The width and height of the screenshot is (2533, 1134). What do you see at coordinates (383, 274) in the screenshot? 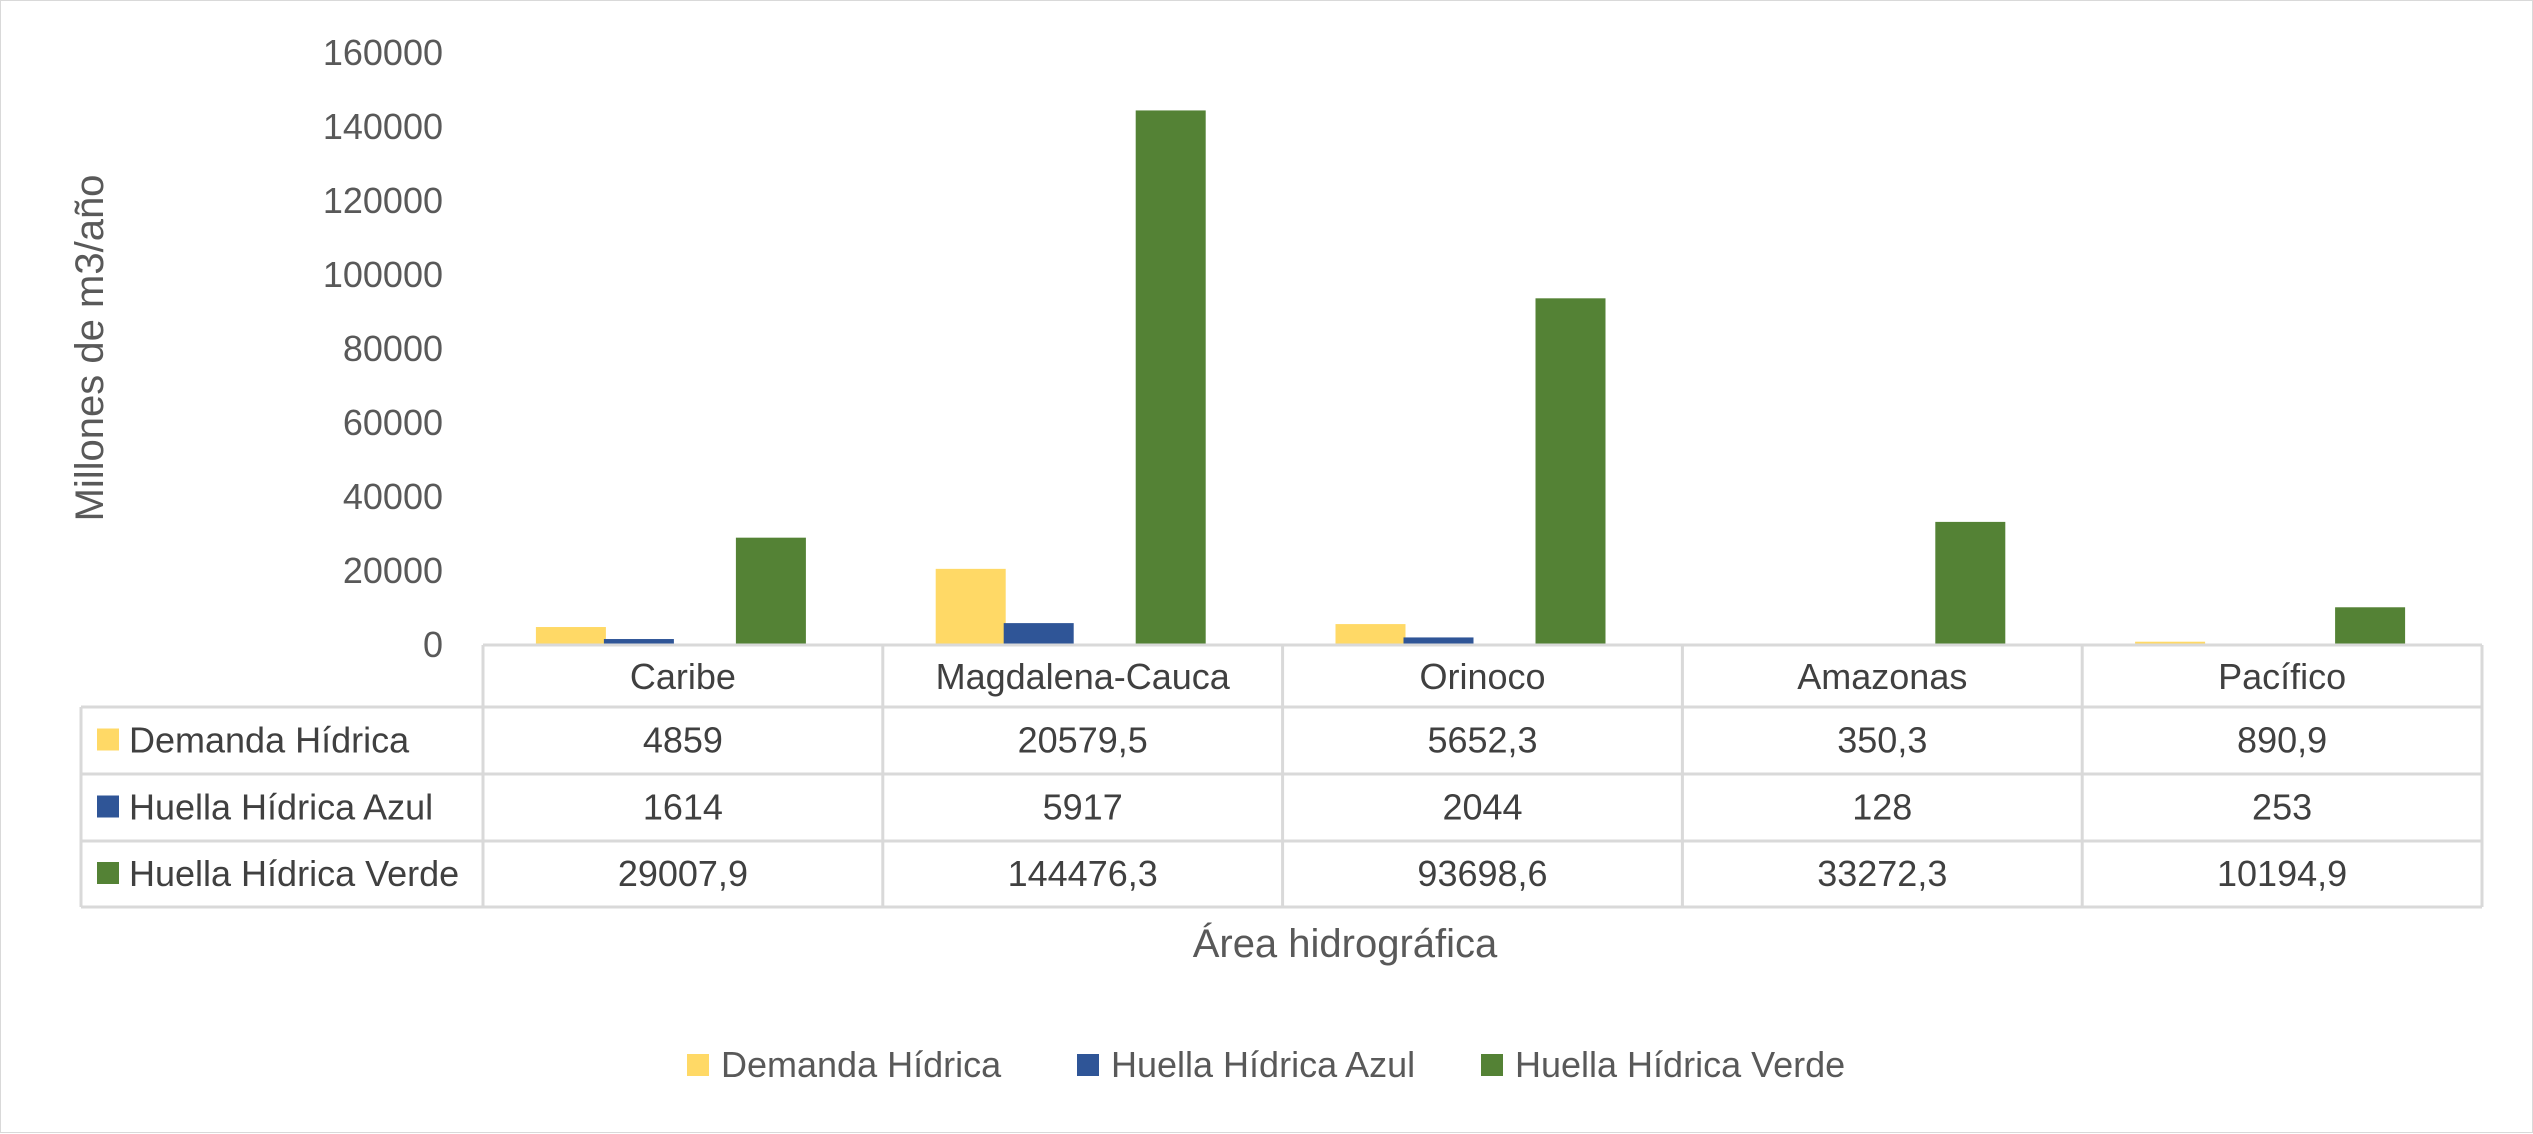
I see `y-tick-label: 100000` at bounding box center [383, 274].